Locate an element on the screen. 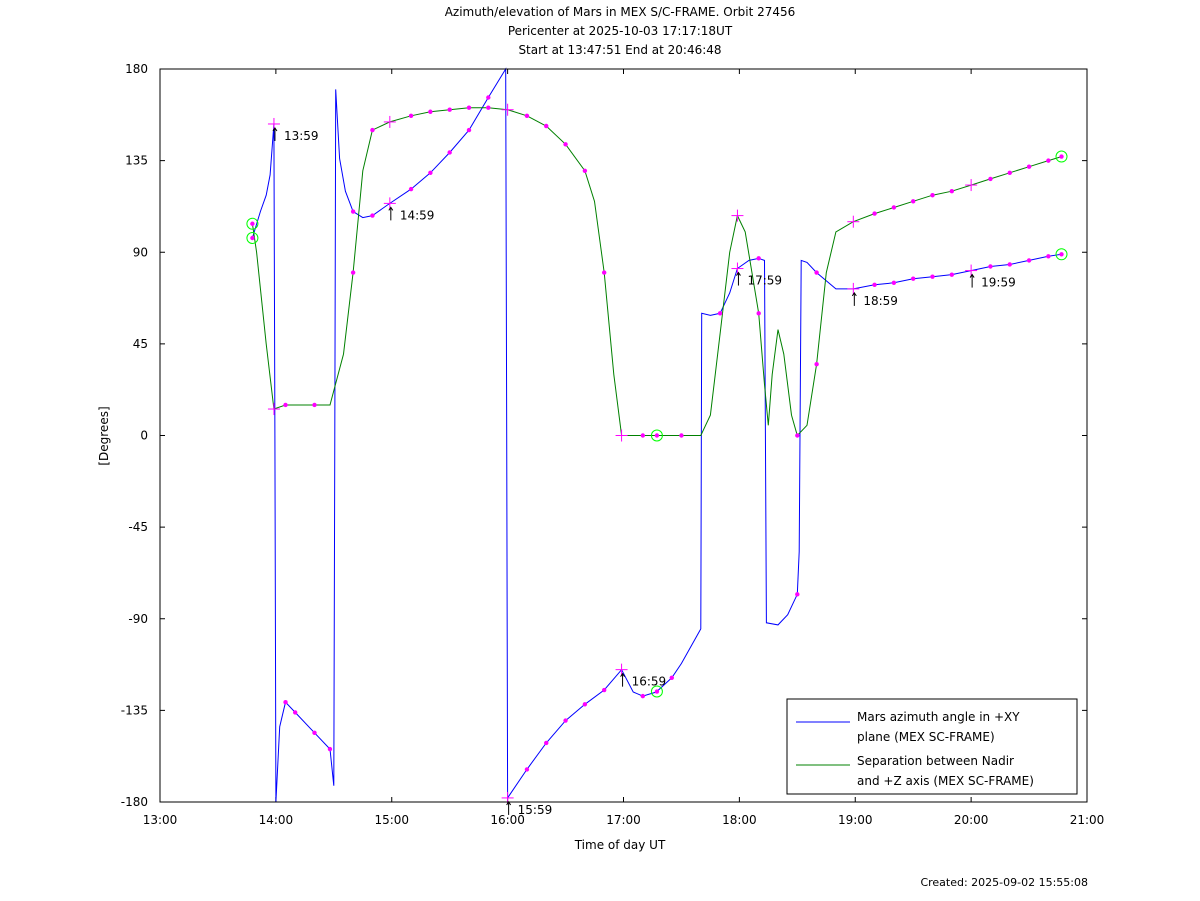 Image resolution: width=1200 pixels, height=901 pixels. time-label: 13:59 is located at coordinates (295, 135).